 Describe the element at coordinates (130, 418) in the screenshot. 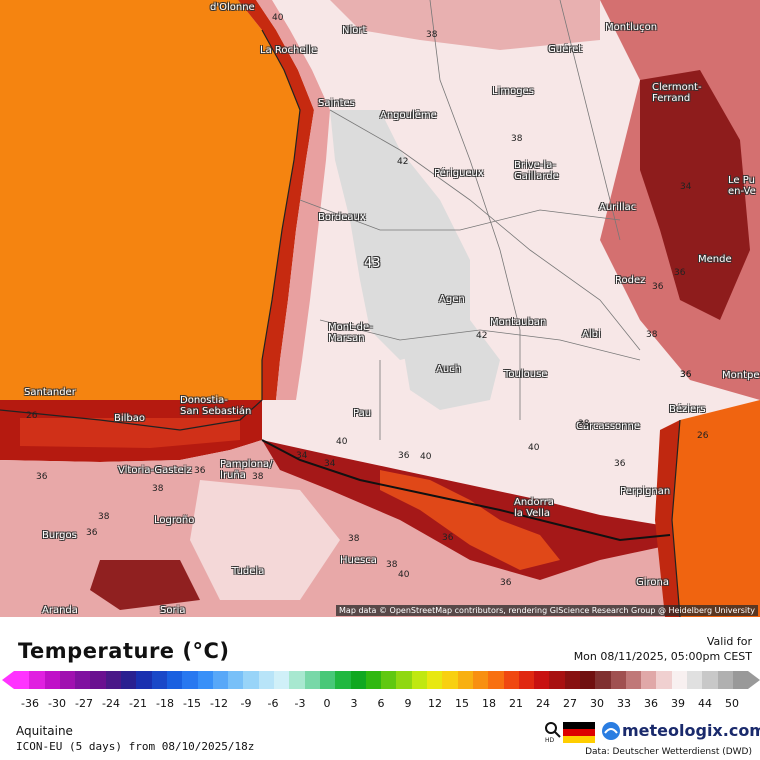

I see `city-label: Bilbao` at that location.